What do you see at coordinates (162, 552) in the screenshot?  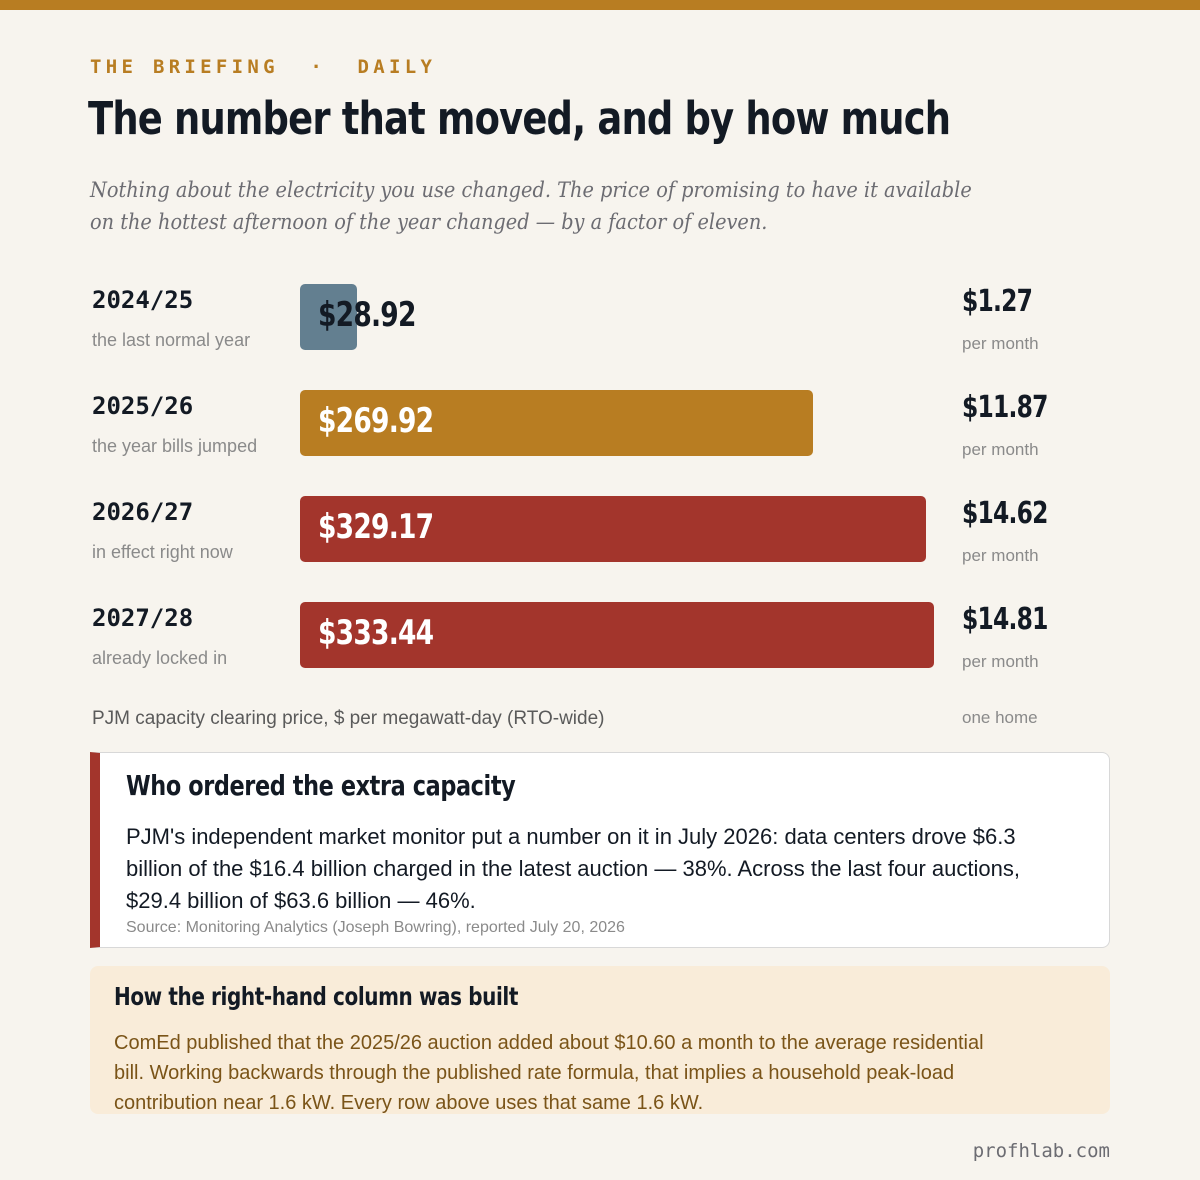 I see `category-note: in effect right now` at bounding box center [162, 552].